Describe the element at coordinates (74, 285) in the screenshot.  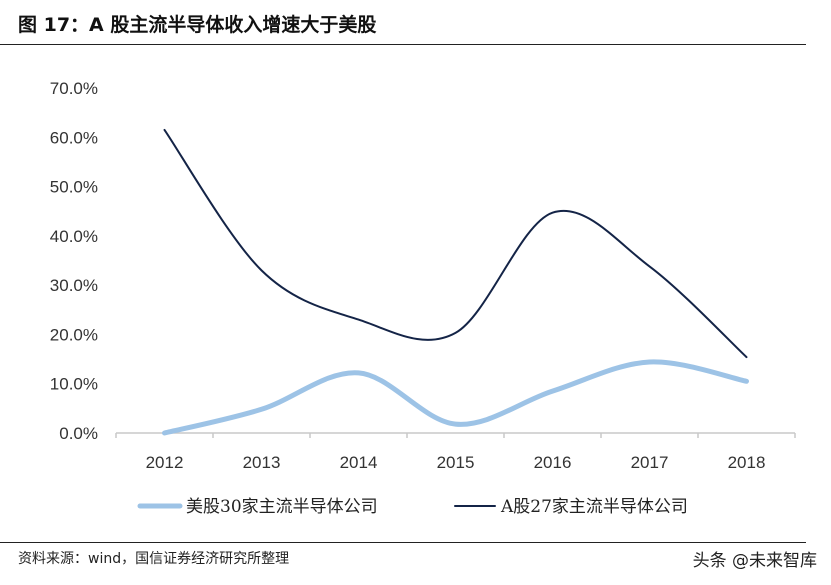
I see `y-tick-label: 30.0%` at that location.